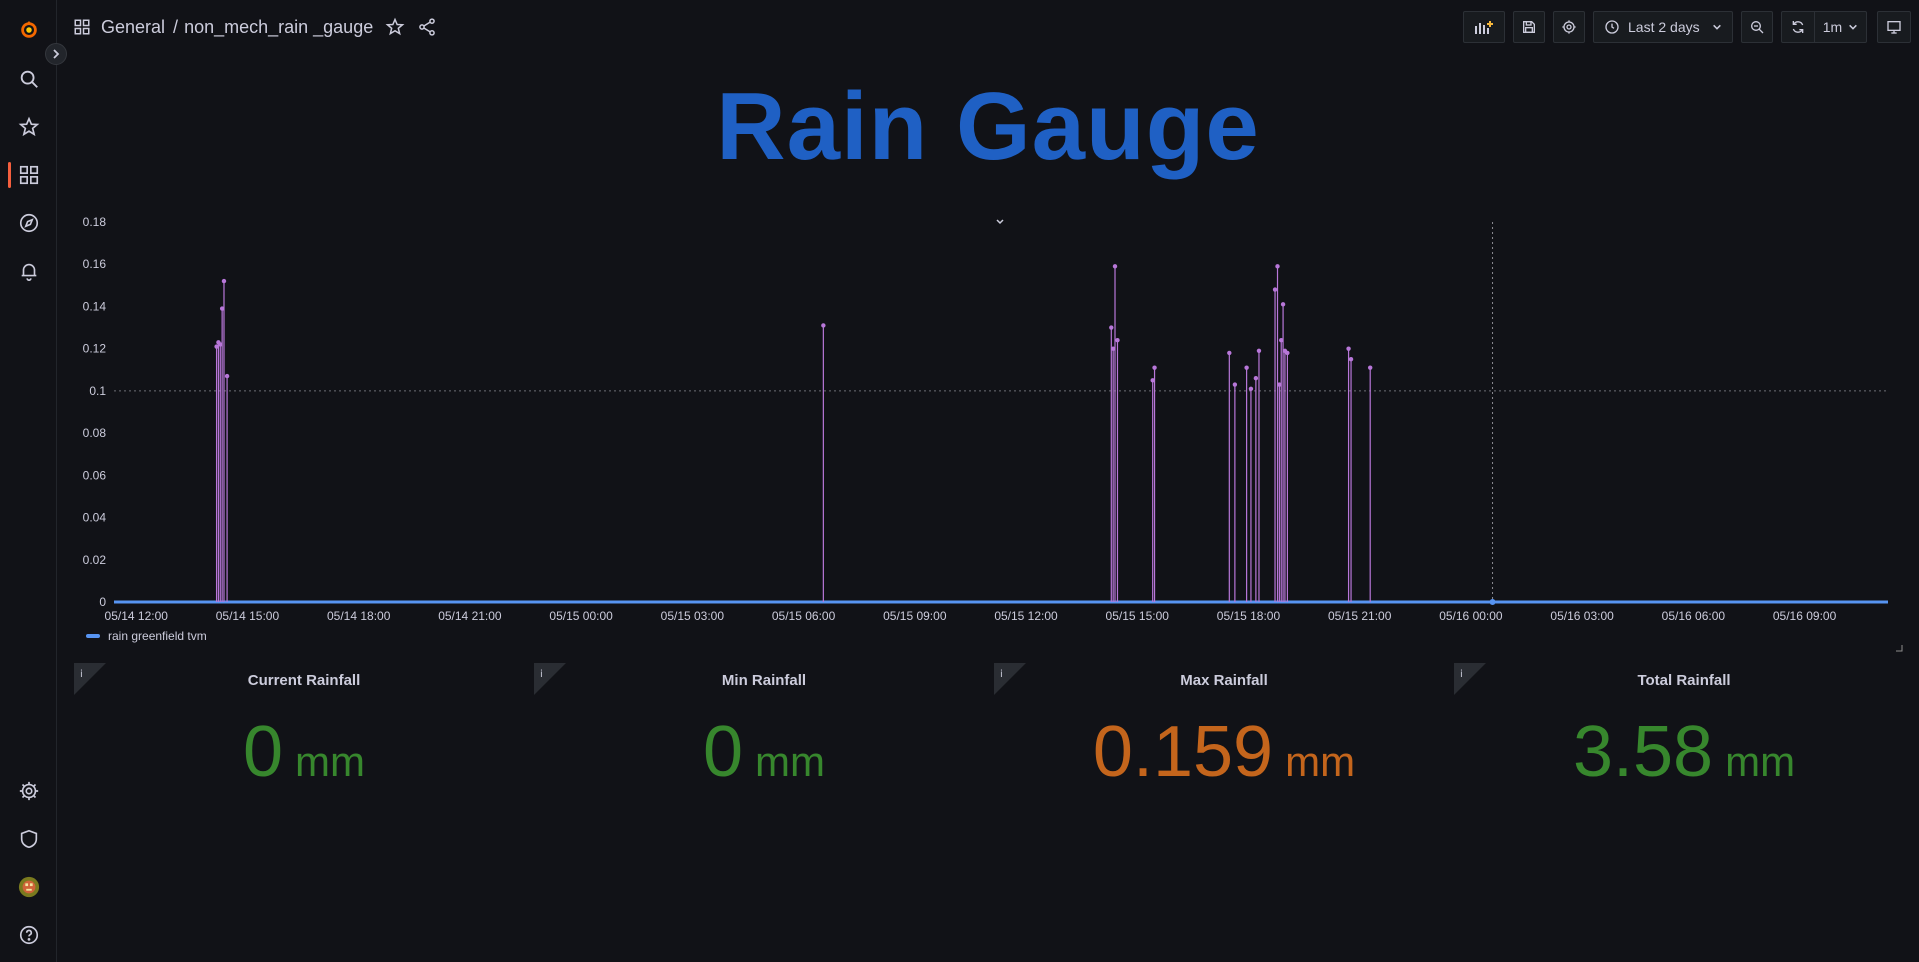  What do you see at coordinates (1694, 616) in the screenshot?
I see `x-tick-label: 05/16 06:00` at bounding box center [1694, 616].